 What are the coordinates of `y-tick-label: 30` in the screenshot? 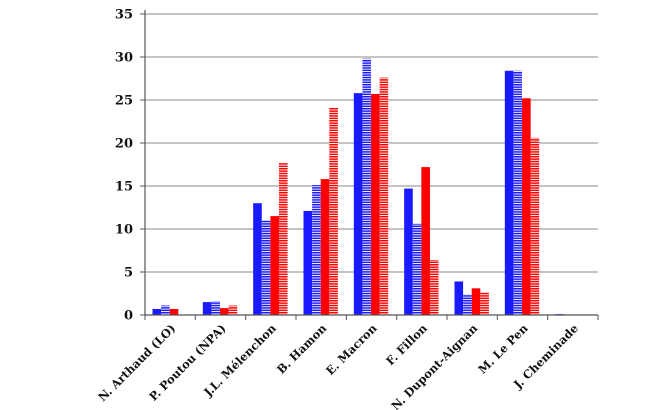 It's located at (124, 58).